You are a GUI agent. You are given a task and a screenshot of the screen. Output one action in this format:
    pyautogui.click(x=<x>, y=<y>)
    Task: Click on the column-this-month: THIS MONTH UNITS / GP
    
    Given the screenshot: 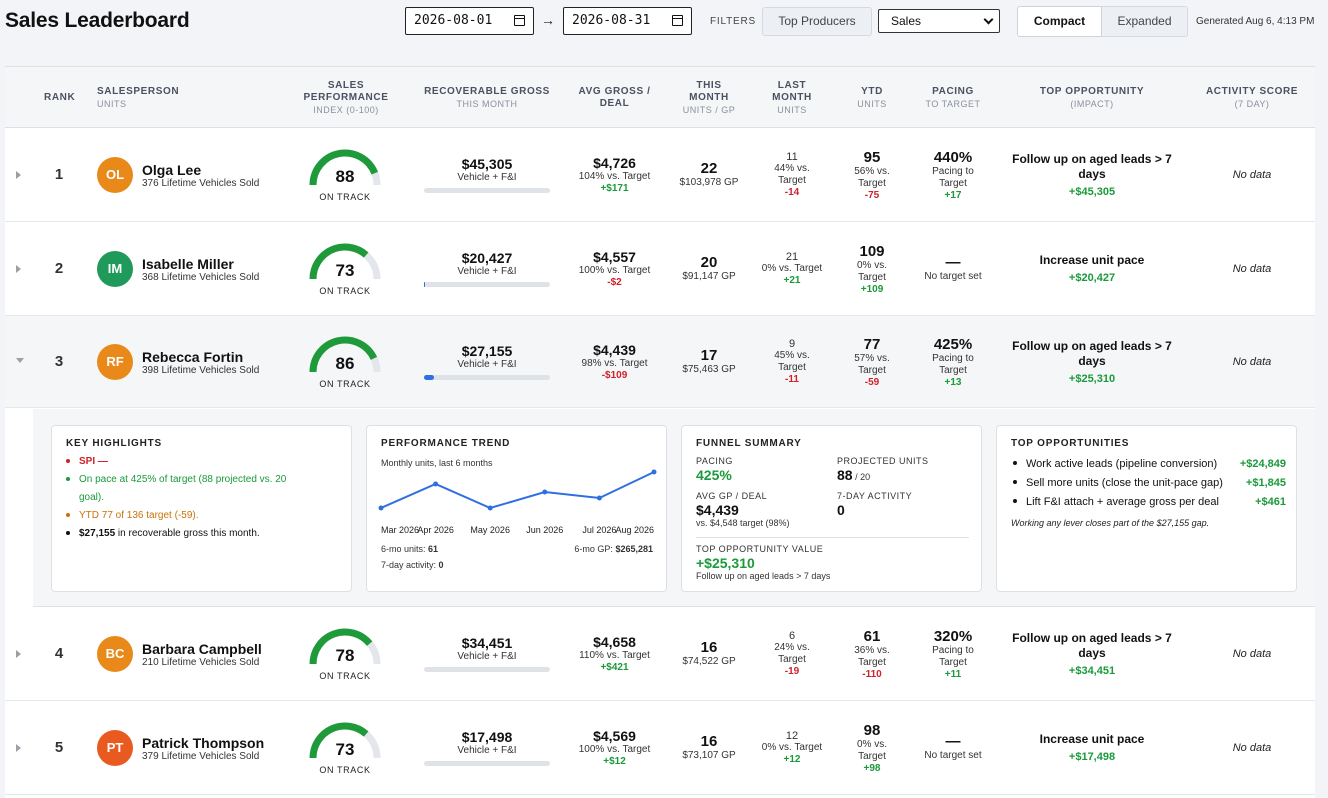 What is the action you would take?
    pyautogui.click(x=709, y=97)
    